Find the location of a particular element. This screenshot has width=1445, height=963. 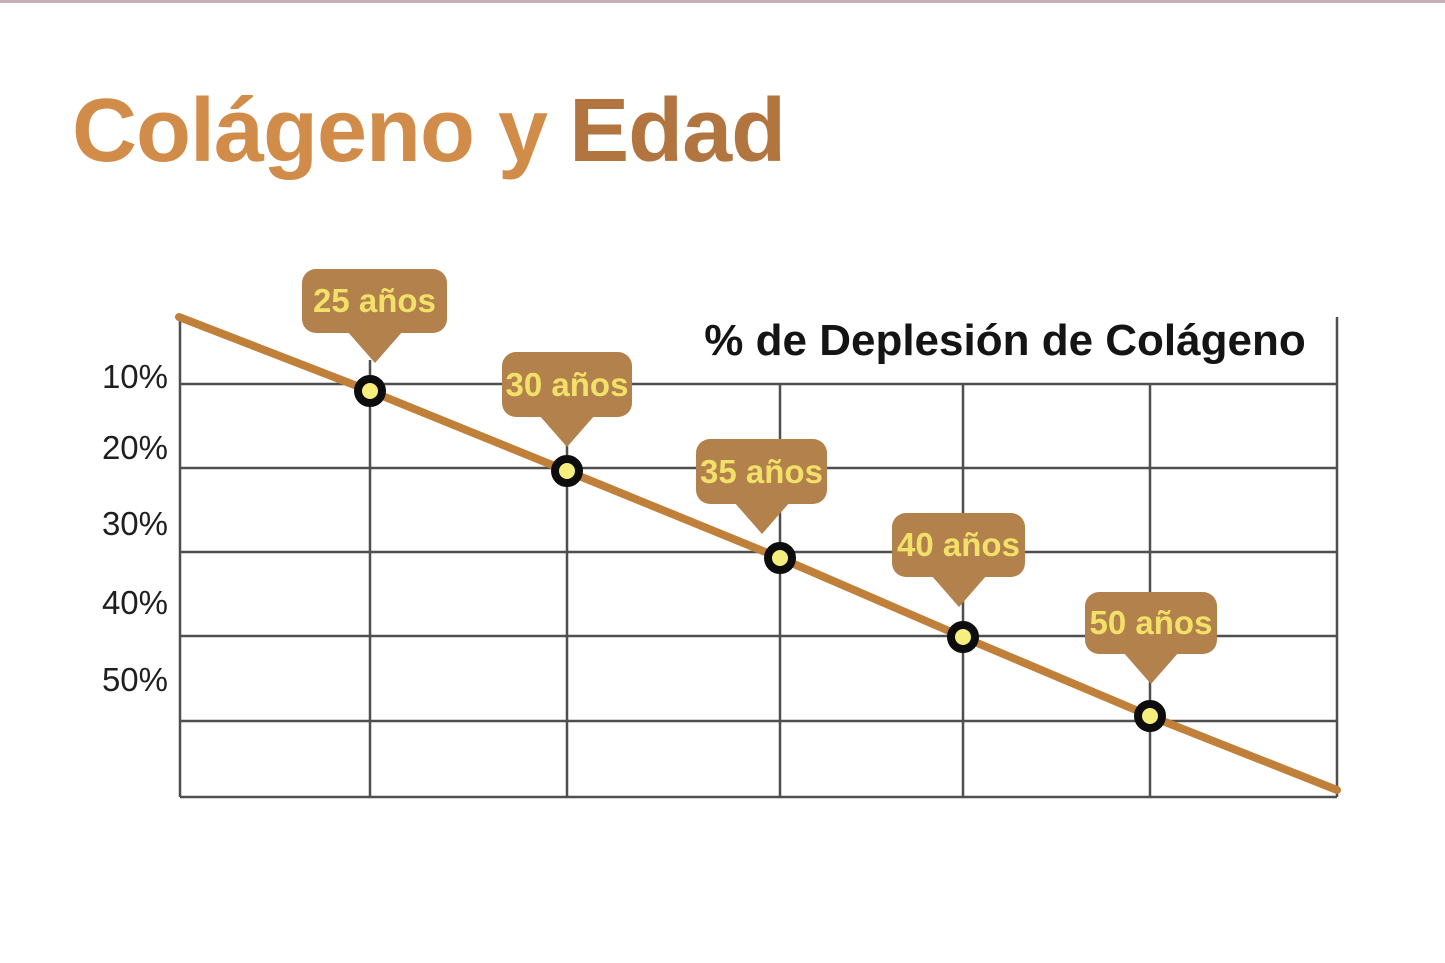

callout-25-anos-label: 25 años is located at coordinates (374, 300).